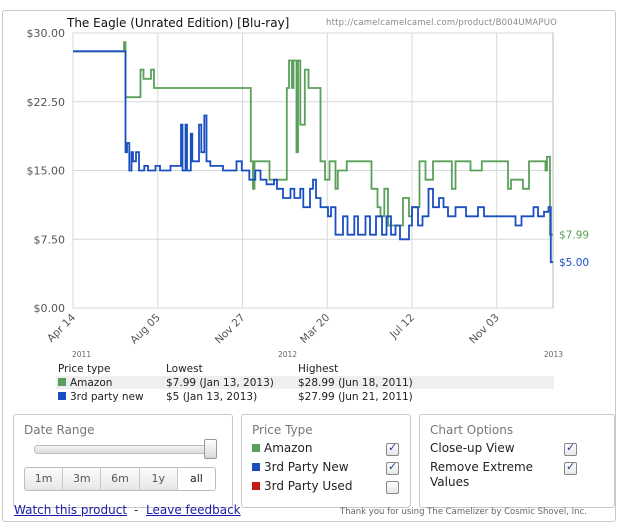  Describe the element at coordinates (193, 510) in the screenshot. I see `leave-feedback-link: Leave feedback` at that location.